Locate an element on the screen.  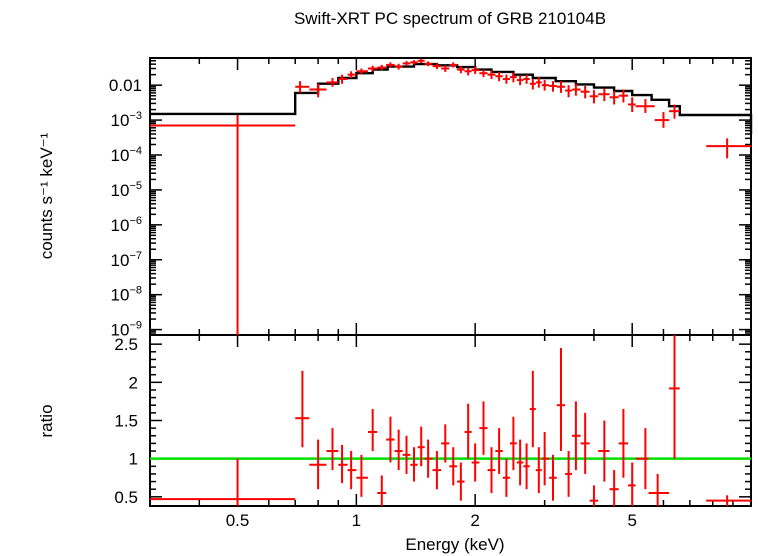
bottom-y-tick-label: 0.5 is located at coordinates (126, 497).